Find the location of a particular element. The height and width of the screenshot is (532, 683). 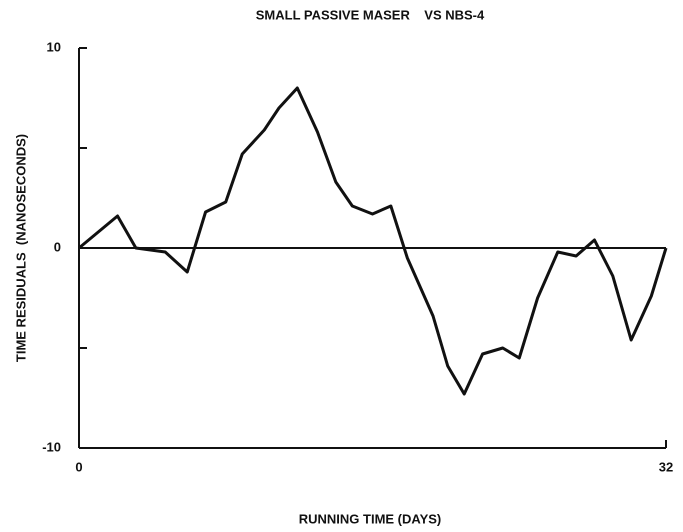

x-axis-label: RUNNING TIME (DAYS) is located at coordinates (370, 518).